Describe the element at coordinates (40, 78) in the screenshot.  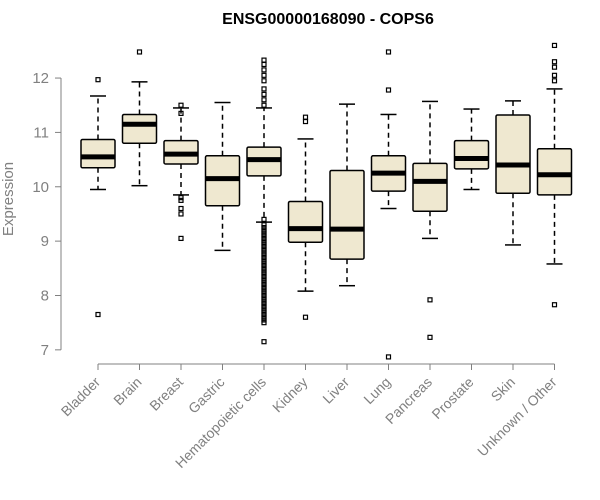
I see `y-tick-label: 12` at that location.